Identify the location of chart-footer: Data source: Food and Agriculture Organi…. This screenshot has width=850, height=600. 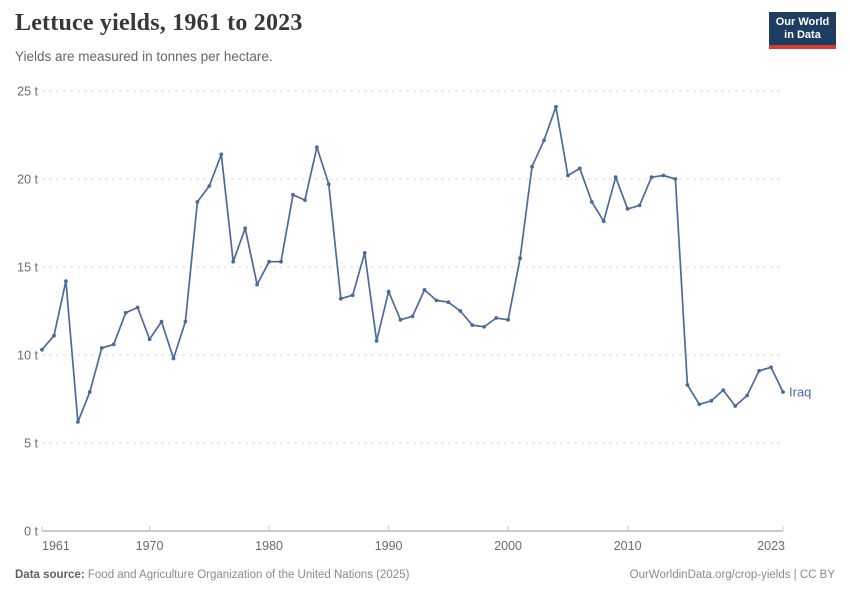
(425, 575).